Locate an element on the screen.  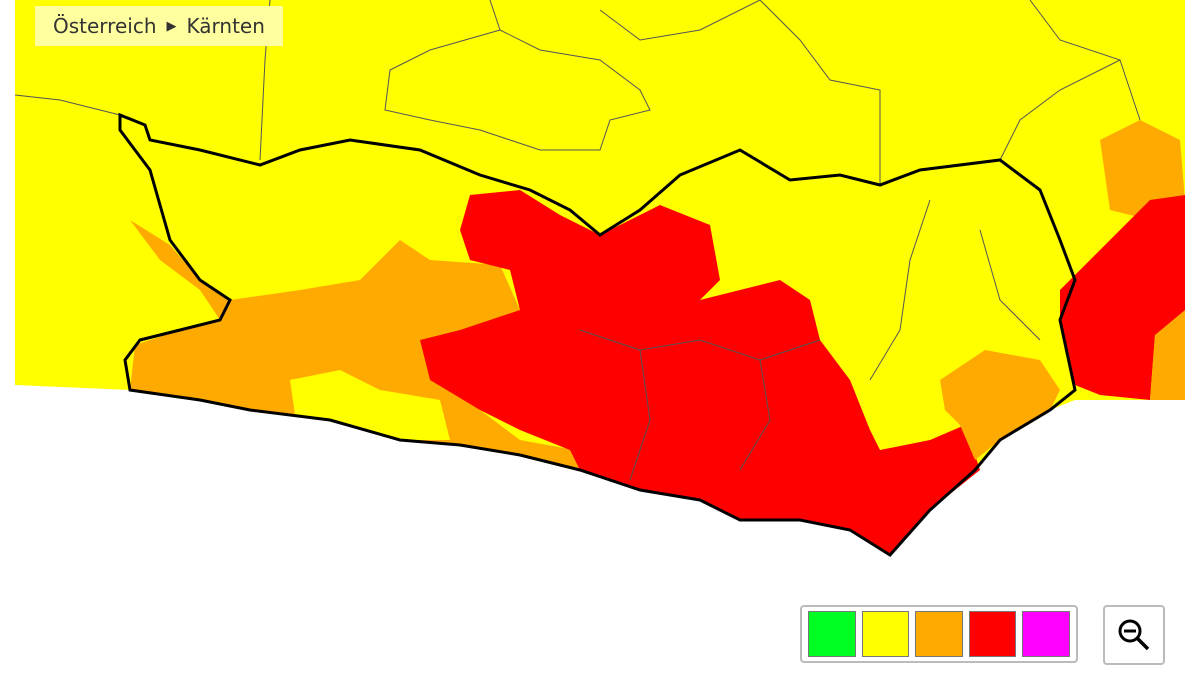
color-legend is located at coordinates (939, 634).